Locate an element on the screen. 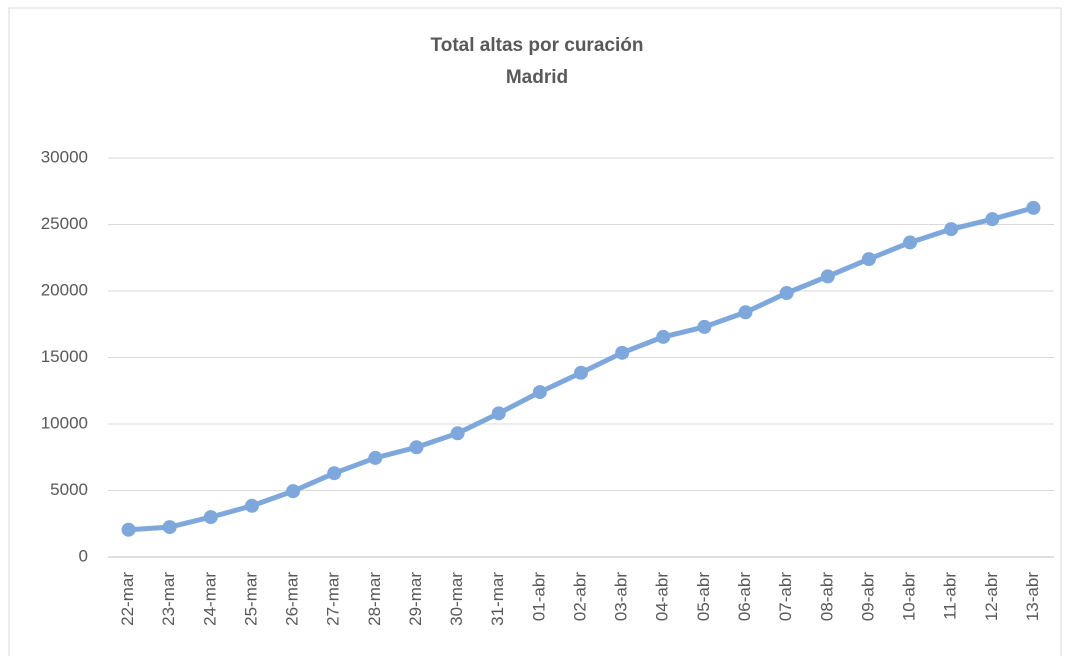  y-tick-label: 25000 is located at coordinates (64, 223).